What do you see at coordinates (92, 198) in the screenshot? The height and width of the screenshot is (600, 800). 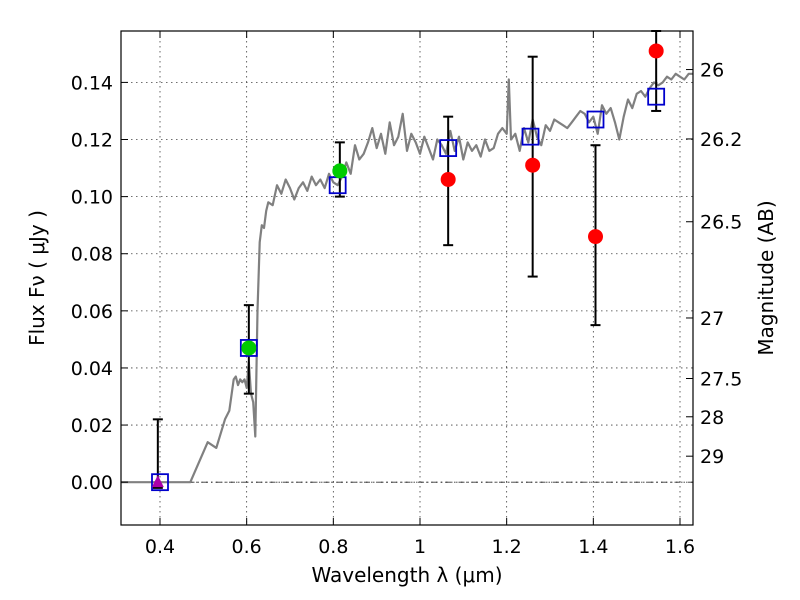 I see `y-tick-label: 0.10` at bounding box center [92, 198].